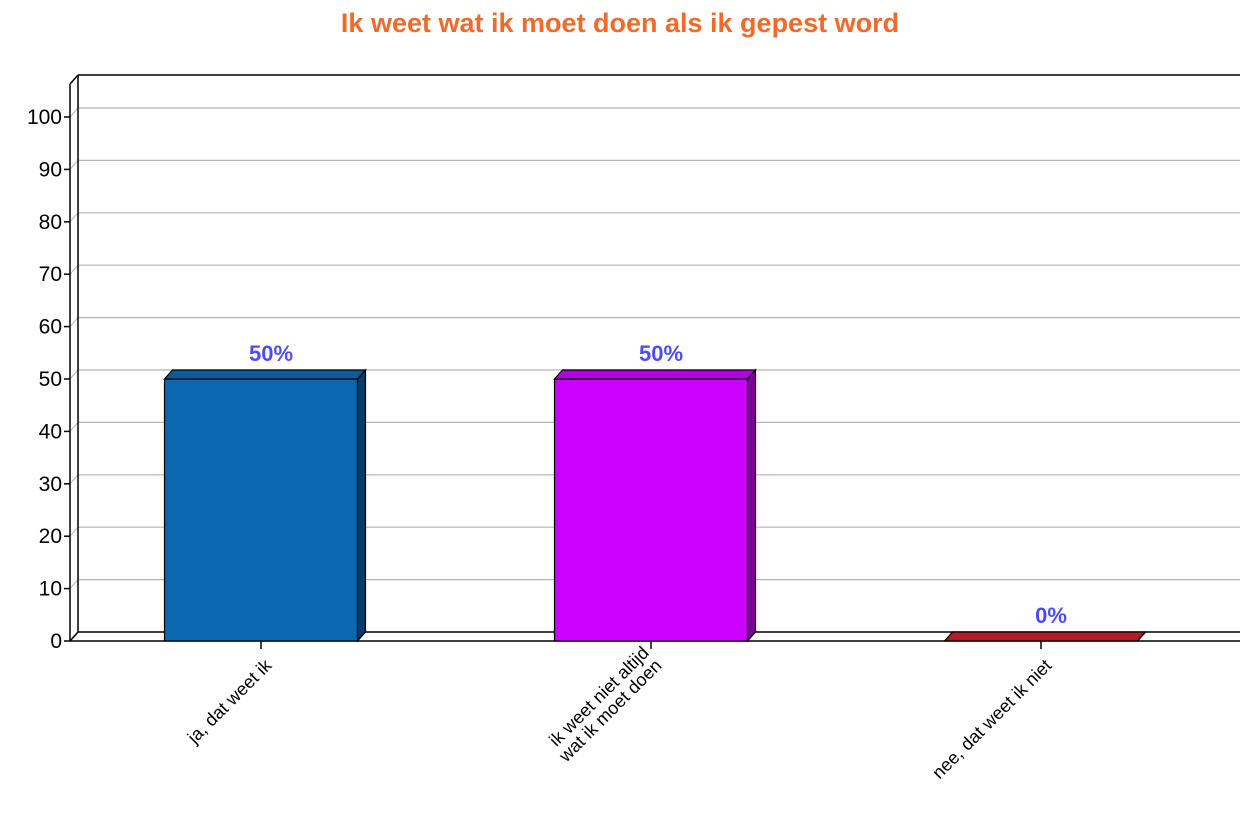 The width and height of the screenshot is (1240, 827). I want to click on data-label: 0%, so click(1051, 615).